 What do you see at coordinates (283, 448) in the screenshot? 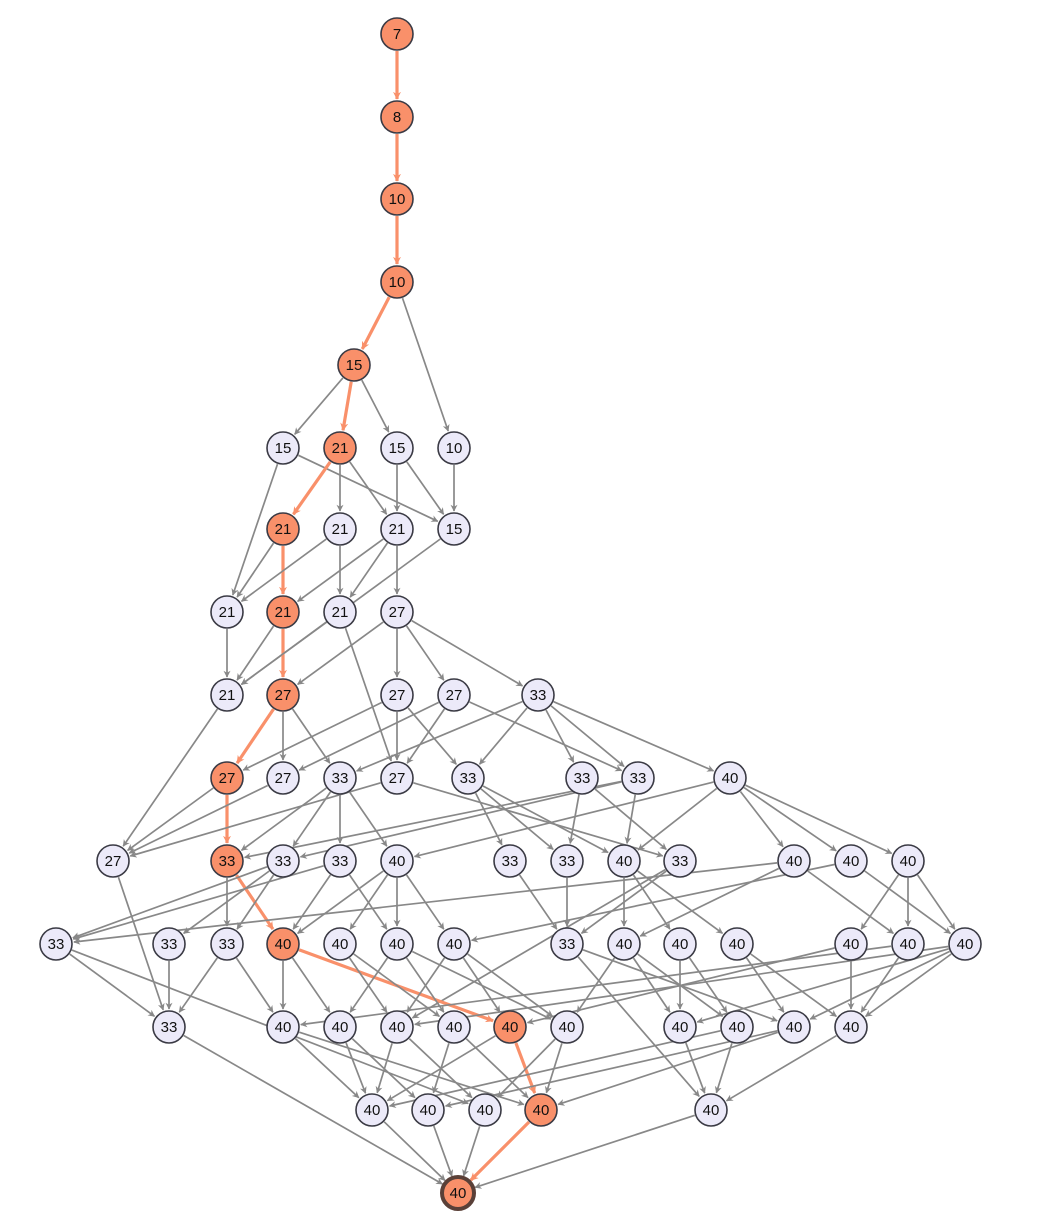
I see `node-label: 15` at bounding box center [283, 448].